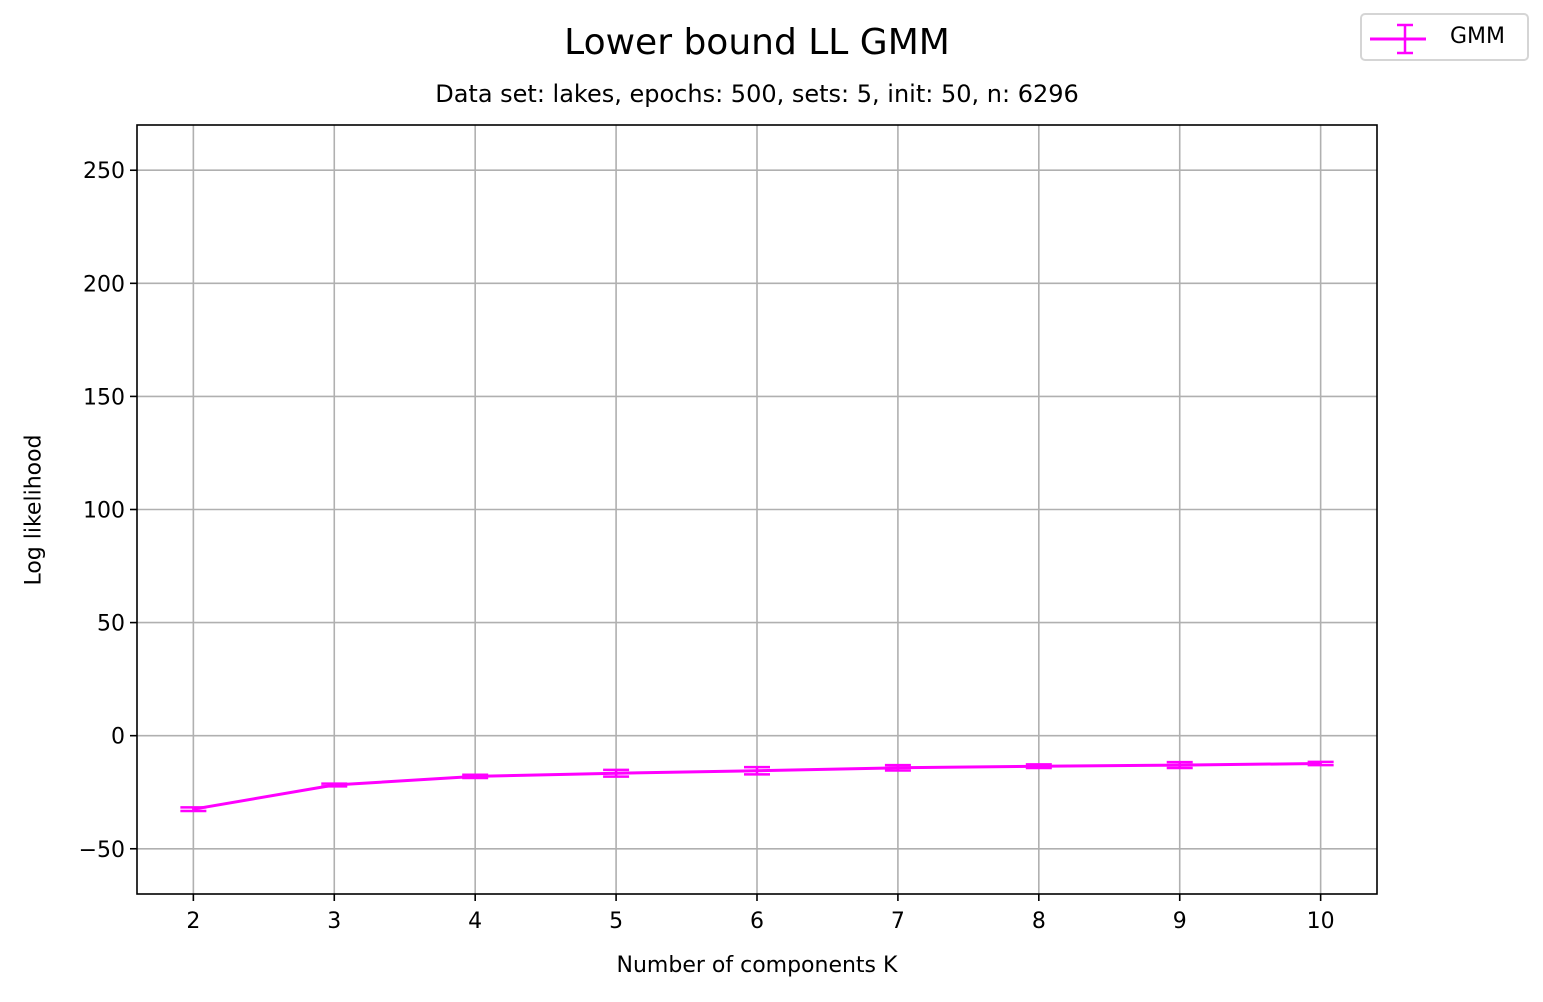  What do you see at coordinates (757, 42) in the screenshot?
I see `chart-title: Lower bound LL GMM` at bounding box center [757, 42].